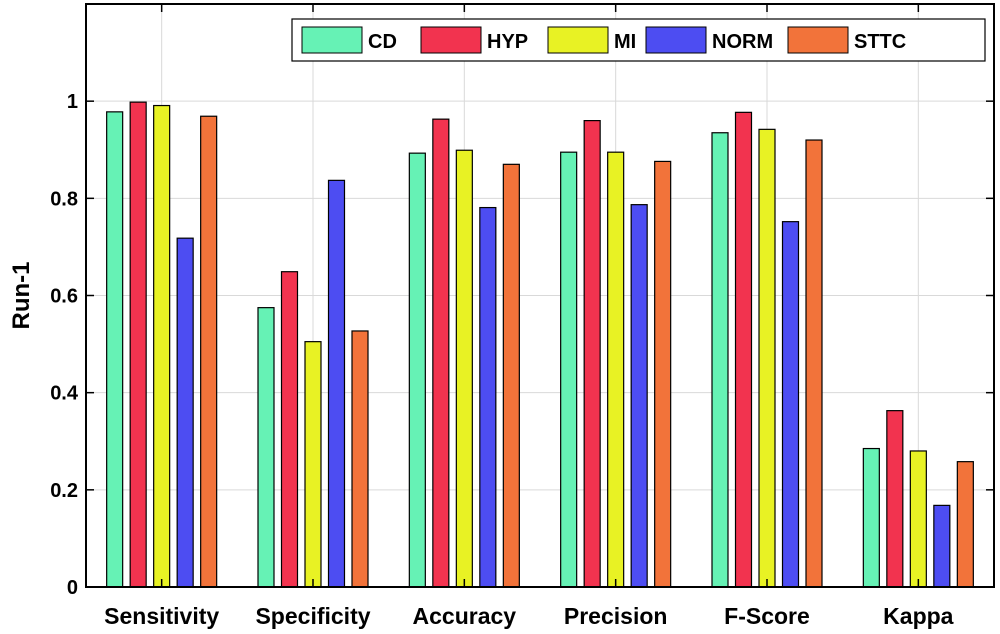 This screenshot has height=634, width=1000. I want to click on legend-swatch-norm, so click(676, 40).